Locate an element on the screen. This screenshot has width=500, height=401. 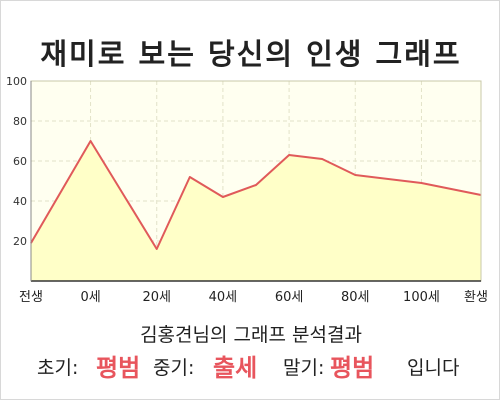
result-suffix: 입니다 is located at coordinates (433, 368).